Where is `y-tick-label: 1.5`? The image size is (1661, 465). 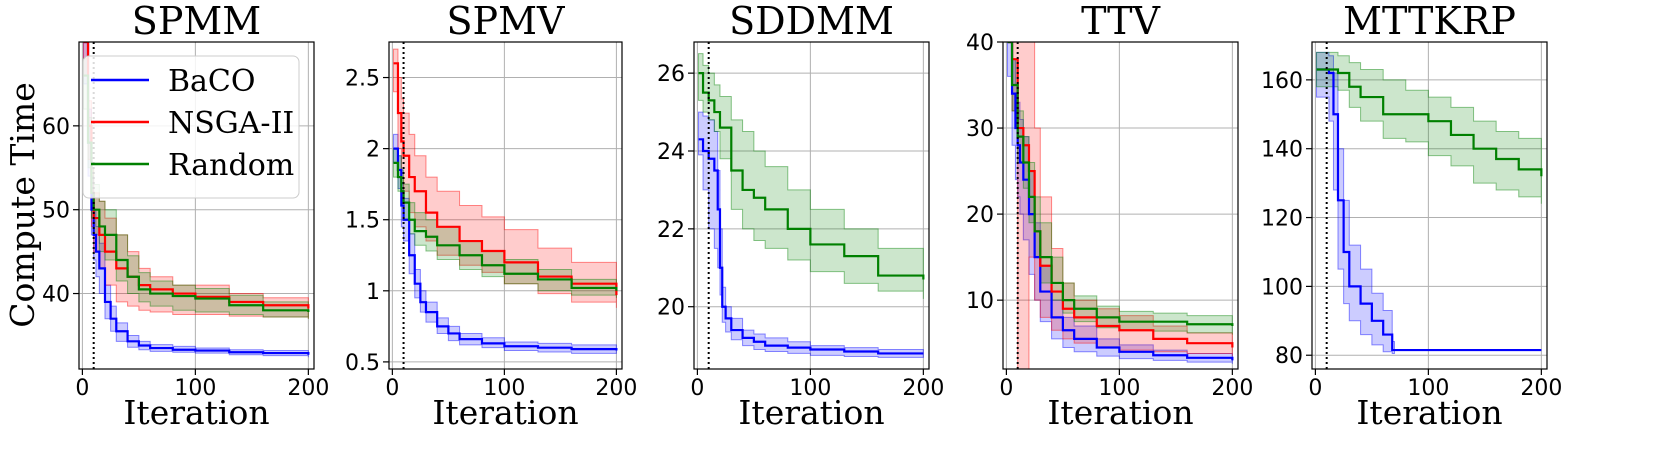 y-tick-label: 1.5 is located at coordinates (362, 221).